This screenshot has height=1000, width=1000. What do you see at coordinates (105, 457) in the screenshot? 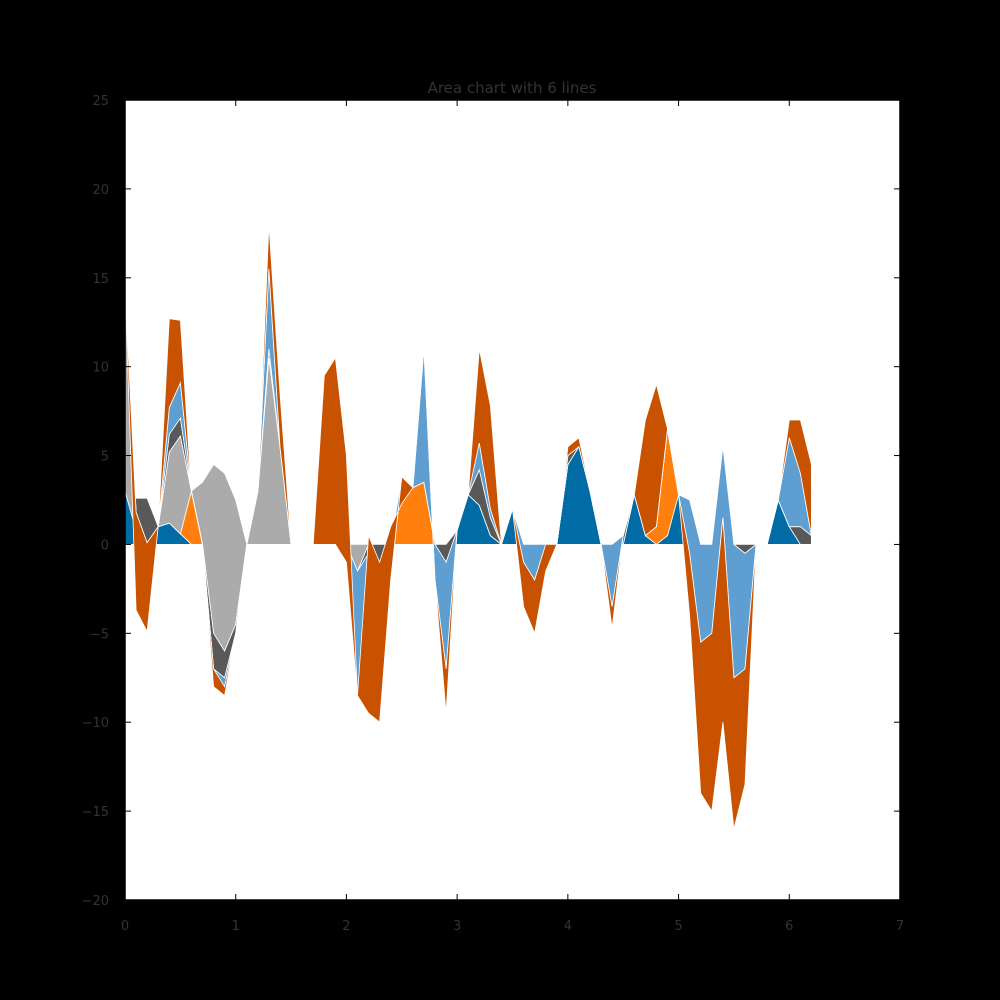
I see `y-tick-label: 5` at bounding box center [105, 457].